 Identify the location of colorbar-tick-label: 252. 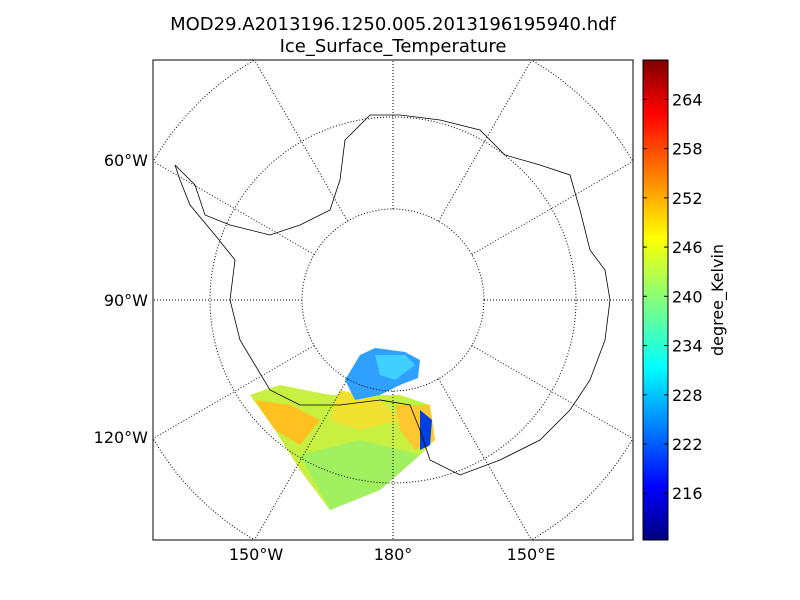
(687, 198).